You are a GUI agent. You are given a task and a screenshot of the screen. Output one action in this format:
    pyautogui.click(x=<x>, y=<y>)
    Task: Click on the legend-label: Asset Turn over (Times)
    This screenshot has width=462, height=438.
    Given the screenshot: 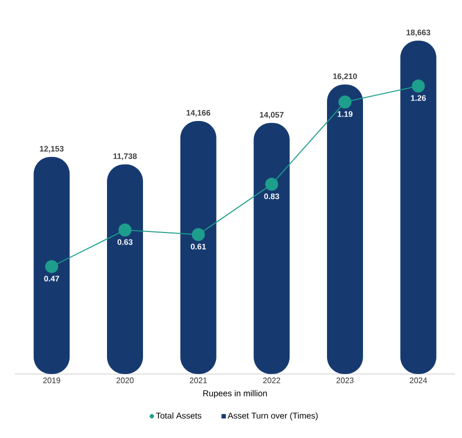 What is the action you would take?
    pyautogui.click(x=273, y=416)
    